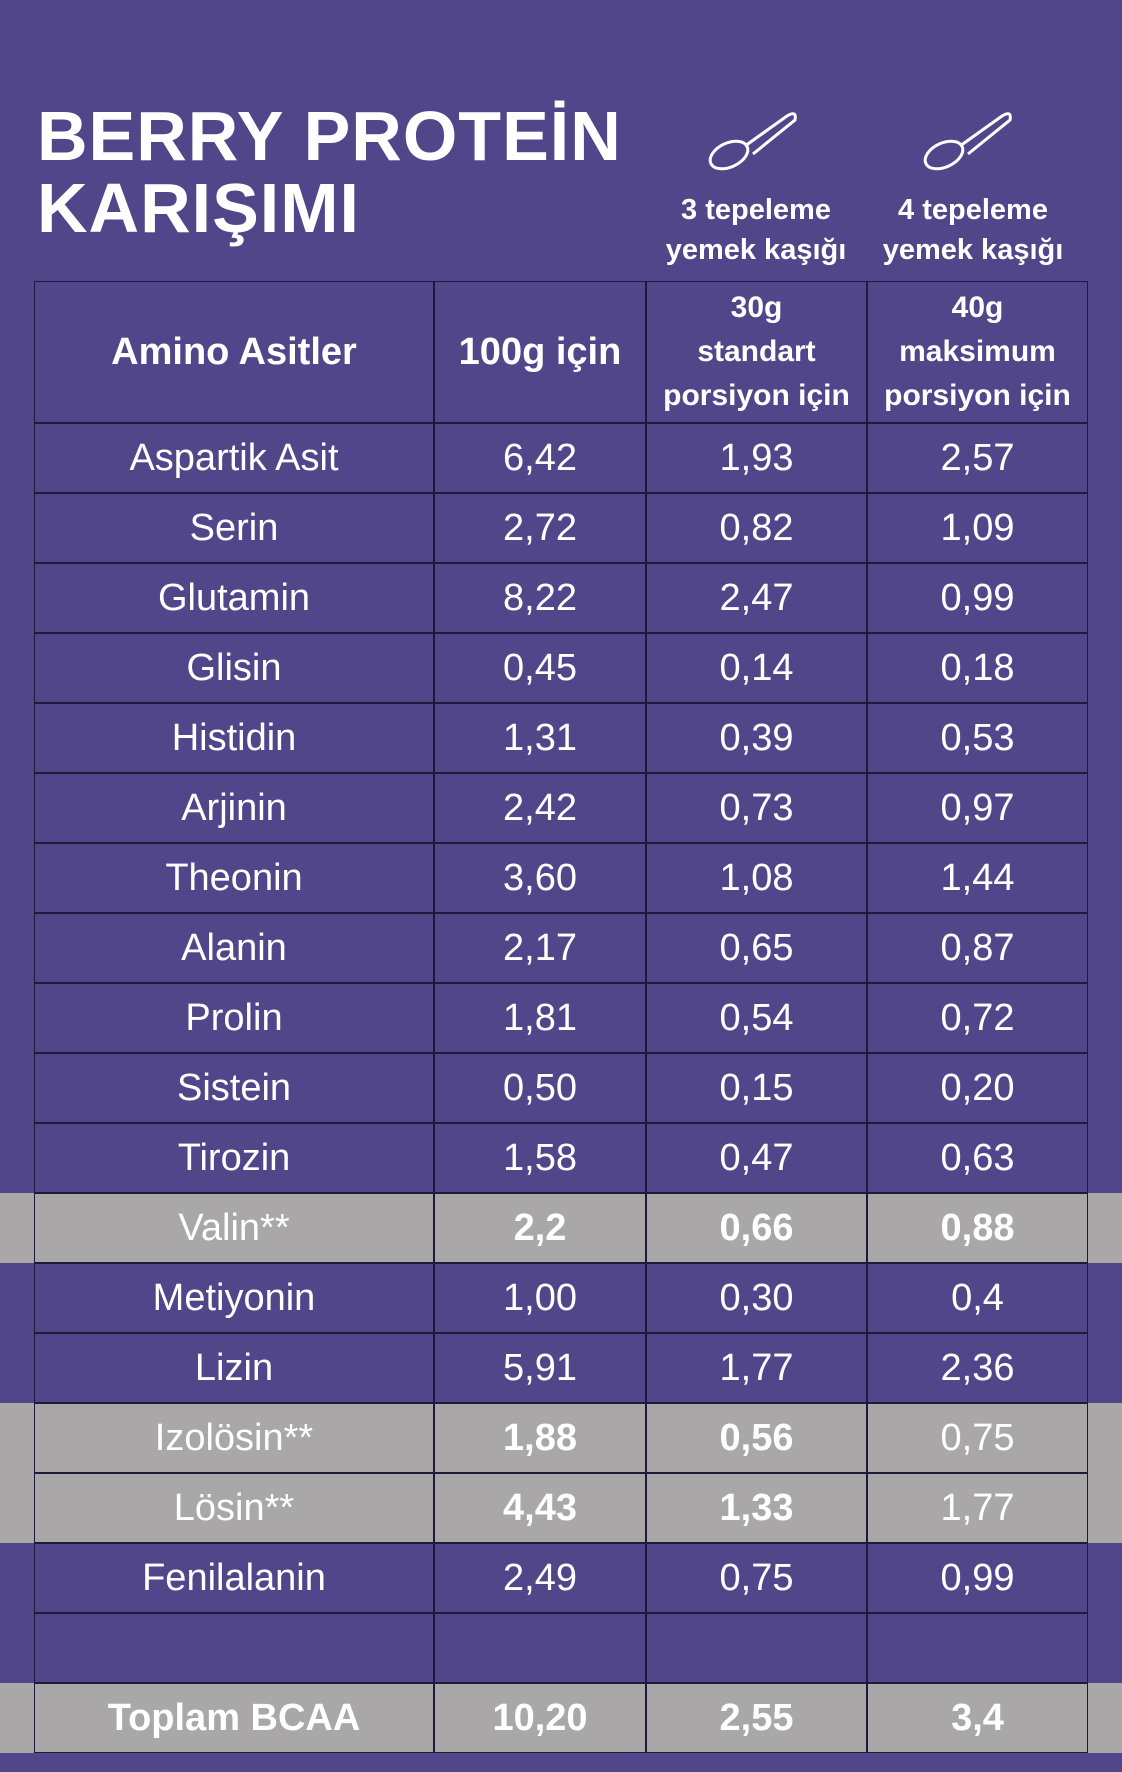  What do you see at coordinates (234, 352) in the screenshot?
I see `header-cell: Amino Asitler` at bounding box center [234, 352].